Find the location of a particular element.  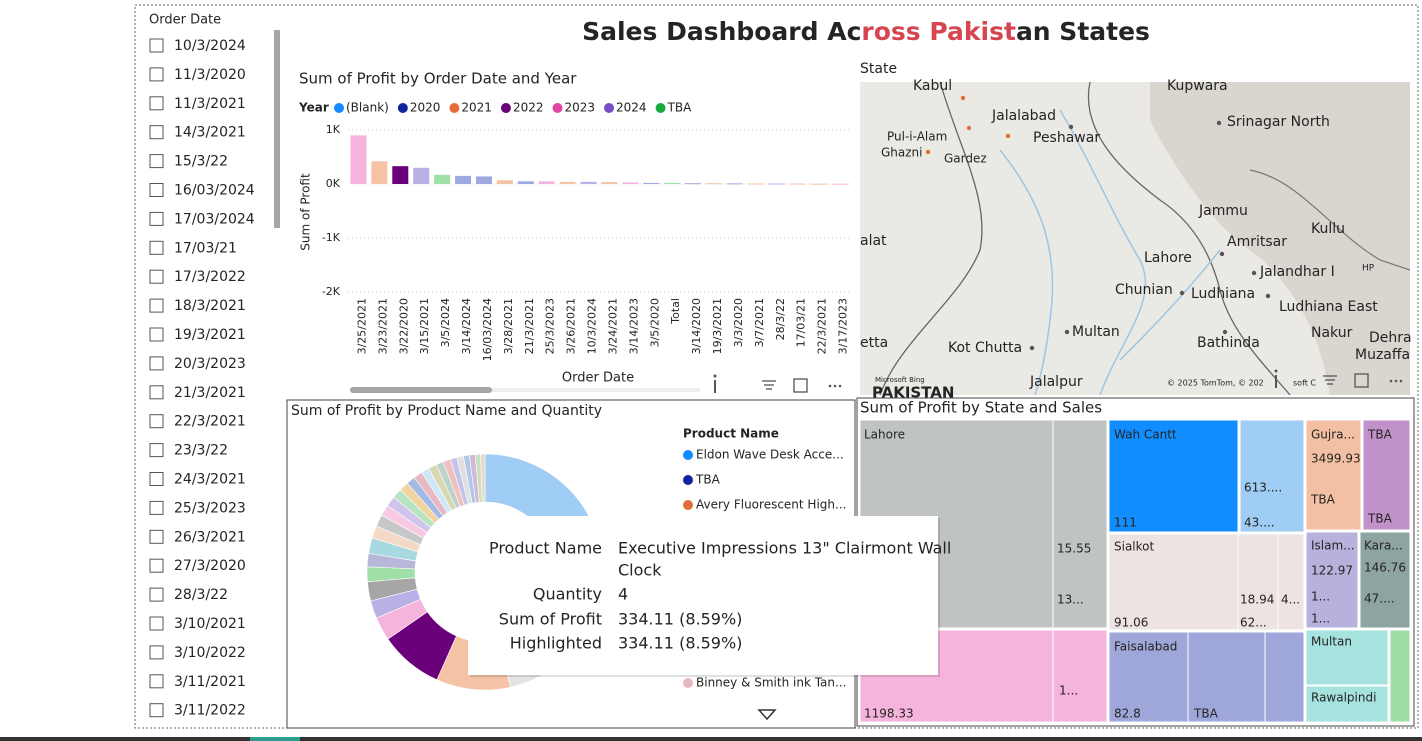

treemap-title: Sum of Profit by State and Sales is located at coordinates (981, 408).